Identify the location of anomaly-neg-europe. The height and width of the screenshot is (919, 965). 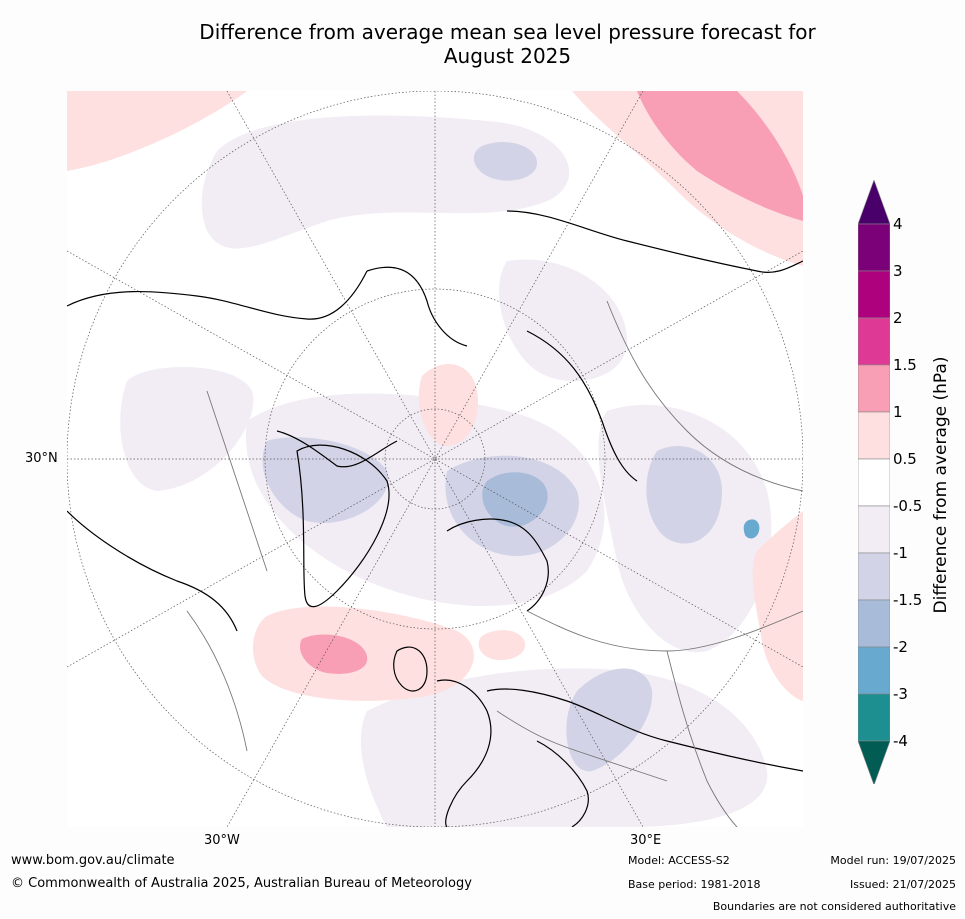
(564, 747).